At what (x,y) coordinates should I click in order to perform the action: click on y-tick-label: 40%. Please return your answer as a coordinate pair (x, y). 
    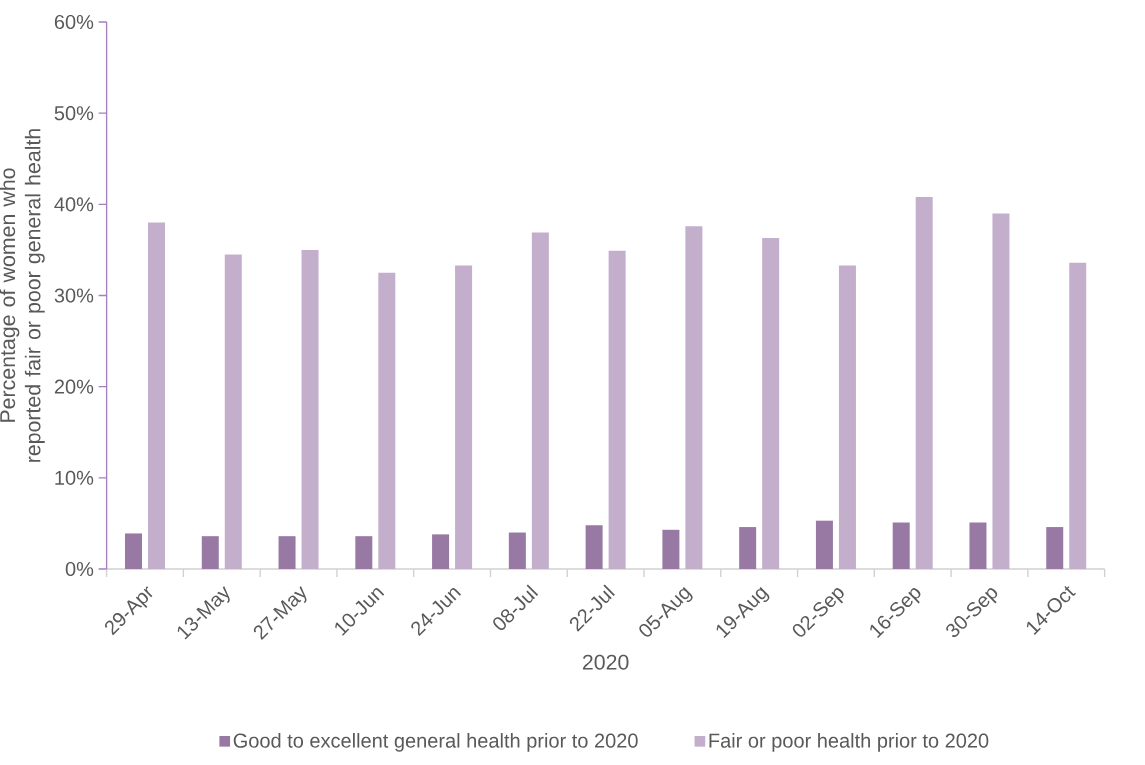
    Looking at the image, I should click on (74, 204).